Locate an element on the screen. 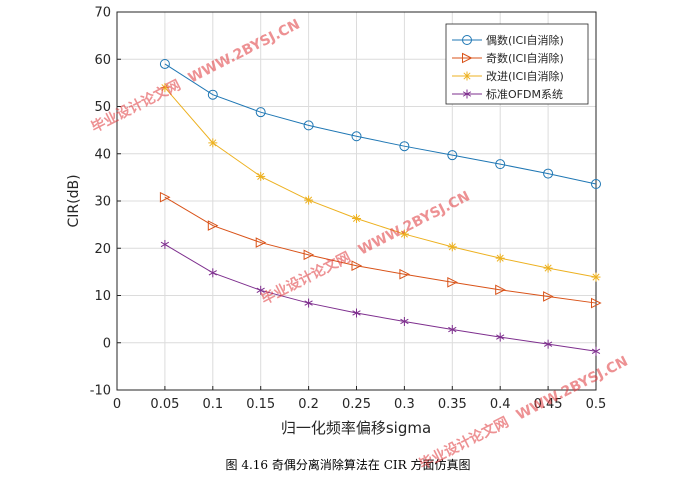 This screenshot has width=696, height=485. x-tick-label: 0.3 is located at coordinates (404, 404).